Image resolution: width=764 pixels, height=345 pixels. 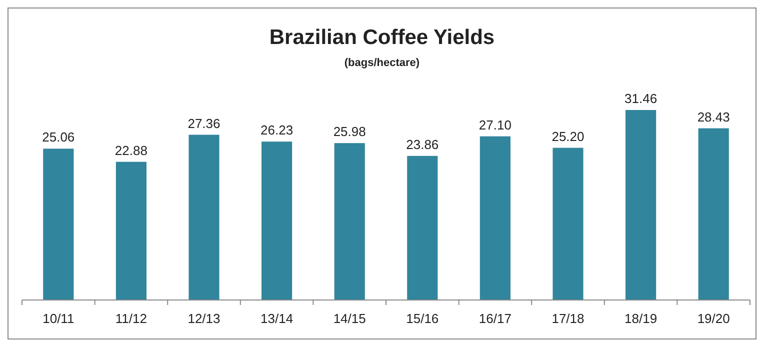 What do you see at coordinates (422, 318) in the screenshot?
I see `x-tick-label: 15/16` at bounding box center [422, 318].